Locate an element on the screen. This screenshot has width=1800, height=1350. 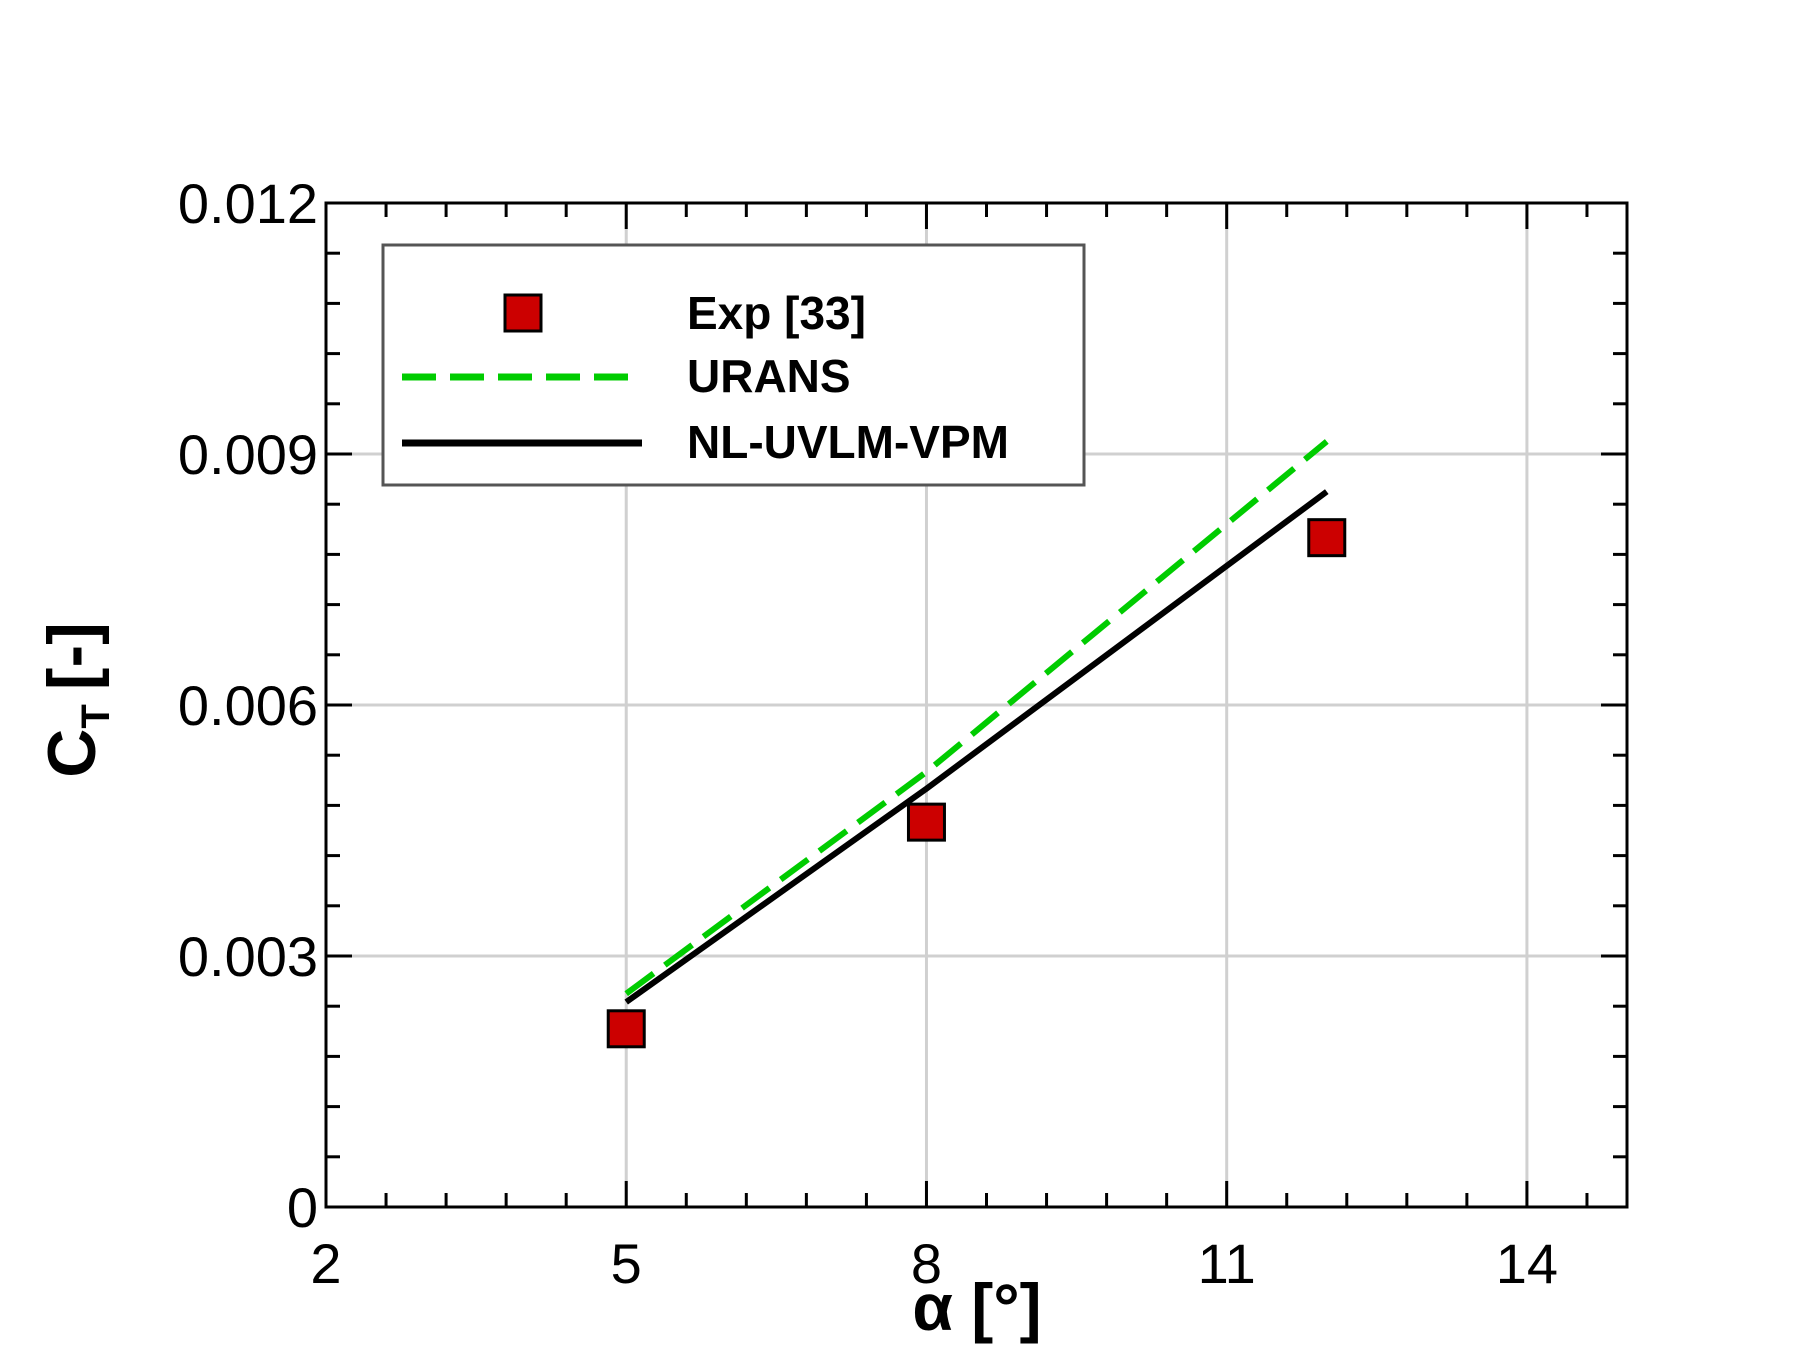
legend-marker-exp is located at coordinates (523, 313).